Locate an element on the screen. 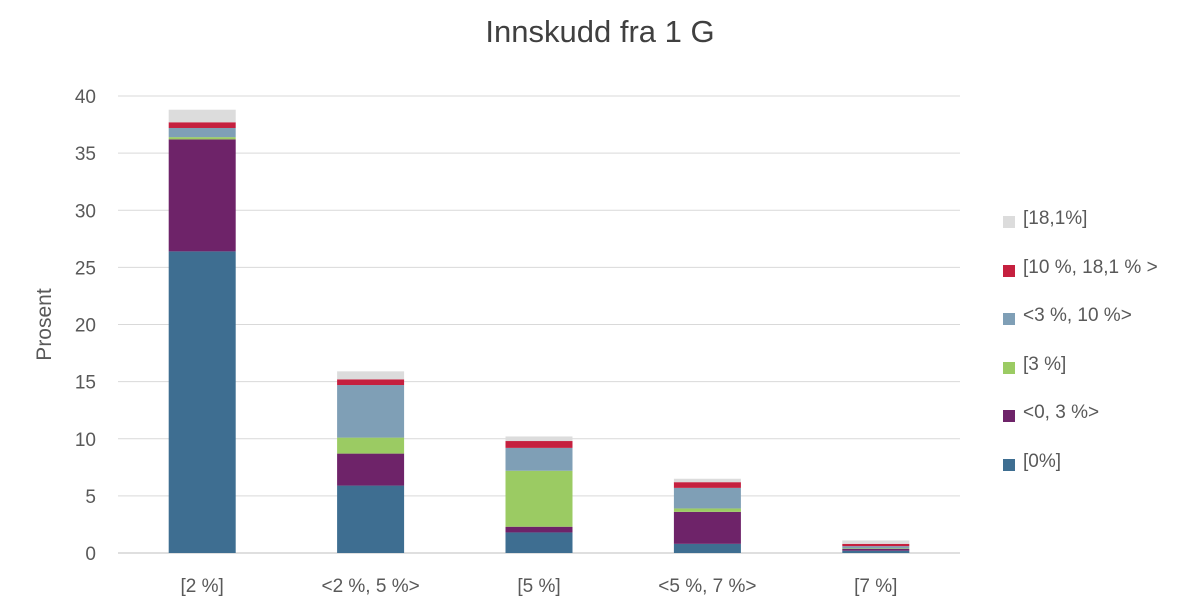 The height and width of the screenshot is (610, 1200). legend-label: [10 %, 18,1 % > is located at coordinates (1090, 267).